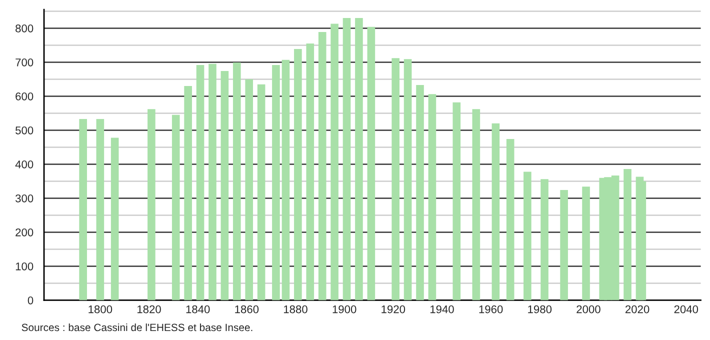 The height and width of the screenshot is (340, 710). Describe the element at coordinates (637, 309) in the screenshot. I see `x-tick-label: 2020` at that location.